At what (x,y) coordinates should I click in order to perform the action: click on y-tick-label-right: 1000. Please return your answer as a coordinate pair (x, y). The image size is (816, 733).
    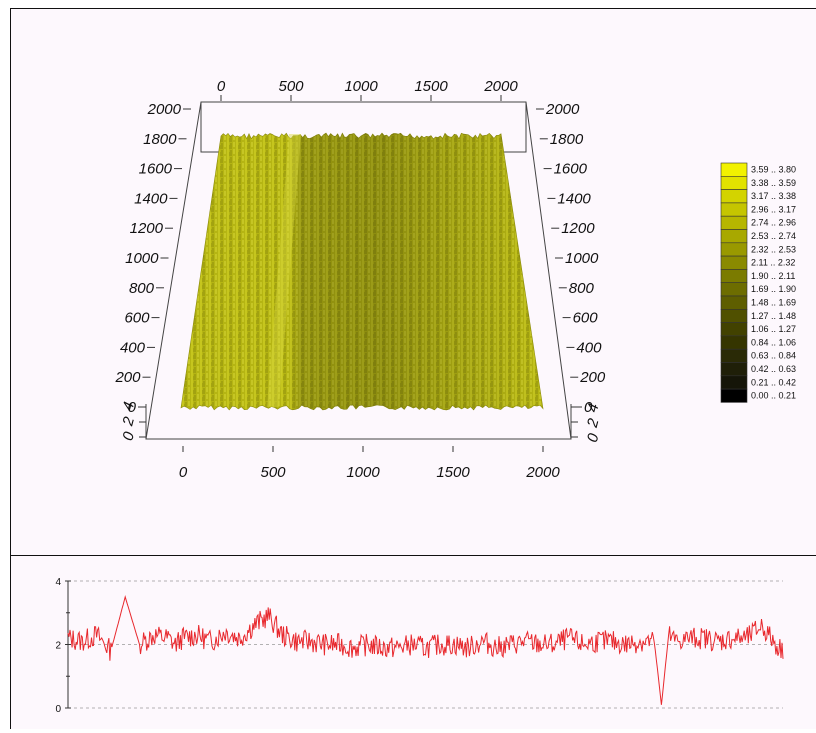
    Looking at the image, I should click on (582, 258).